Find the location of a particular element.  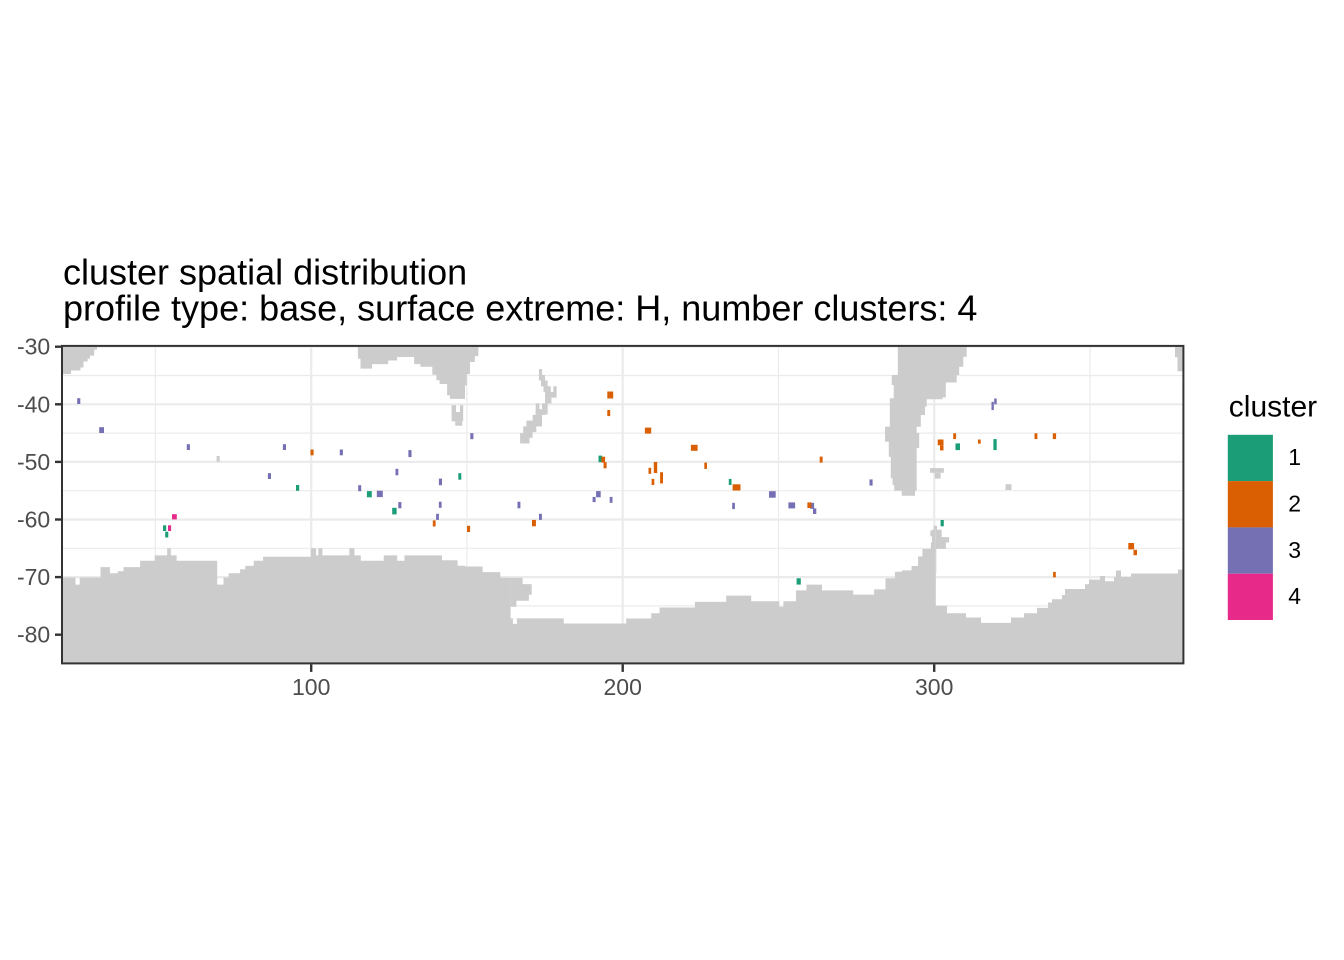

svg-text: 100 is located at coordinates (311, 687).